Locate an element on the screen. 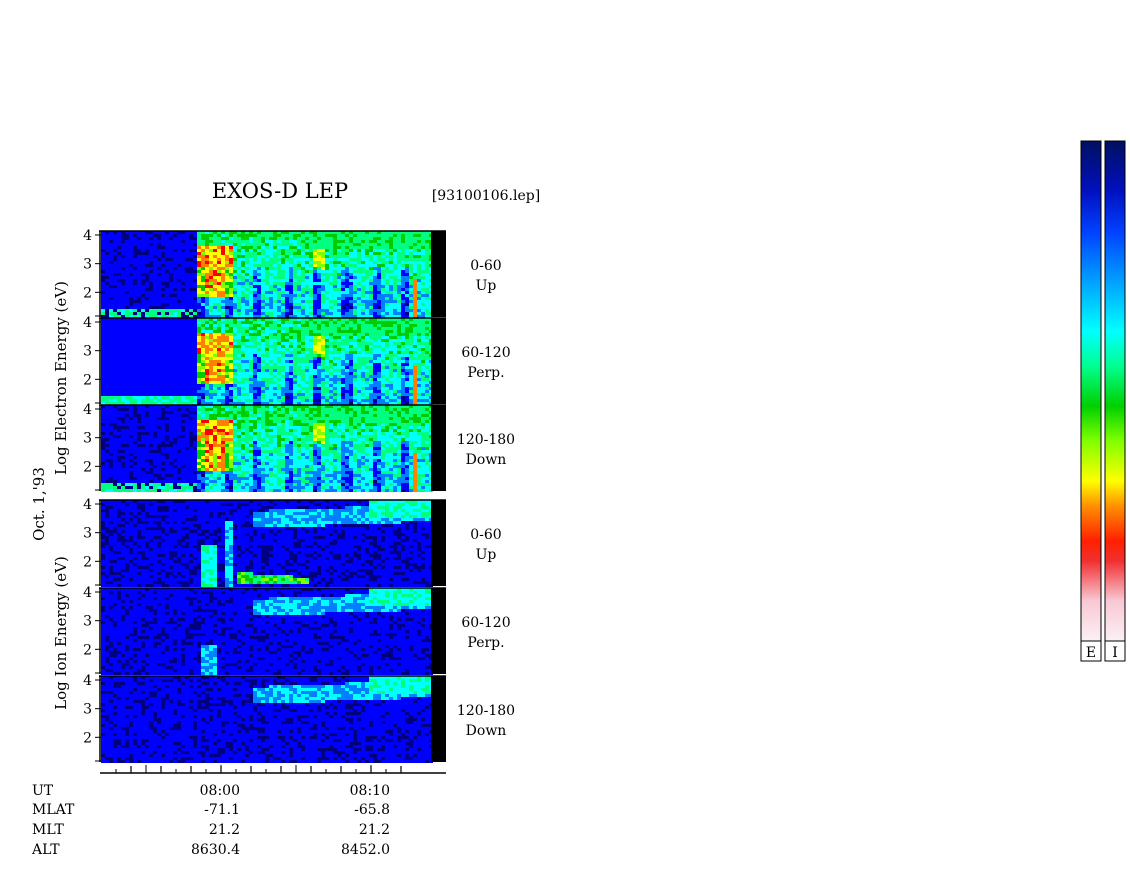  colorbar-label-e: E is located at coordinates (1091, 653).